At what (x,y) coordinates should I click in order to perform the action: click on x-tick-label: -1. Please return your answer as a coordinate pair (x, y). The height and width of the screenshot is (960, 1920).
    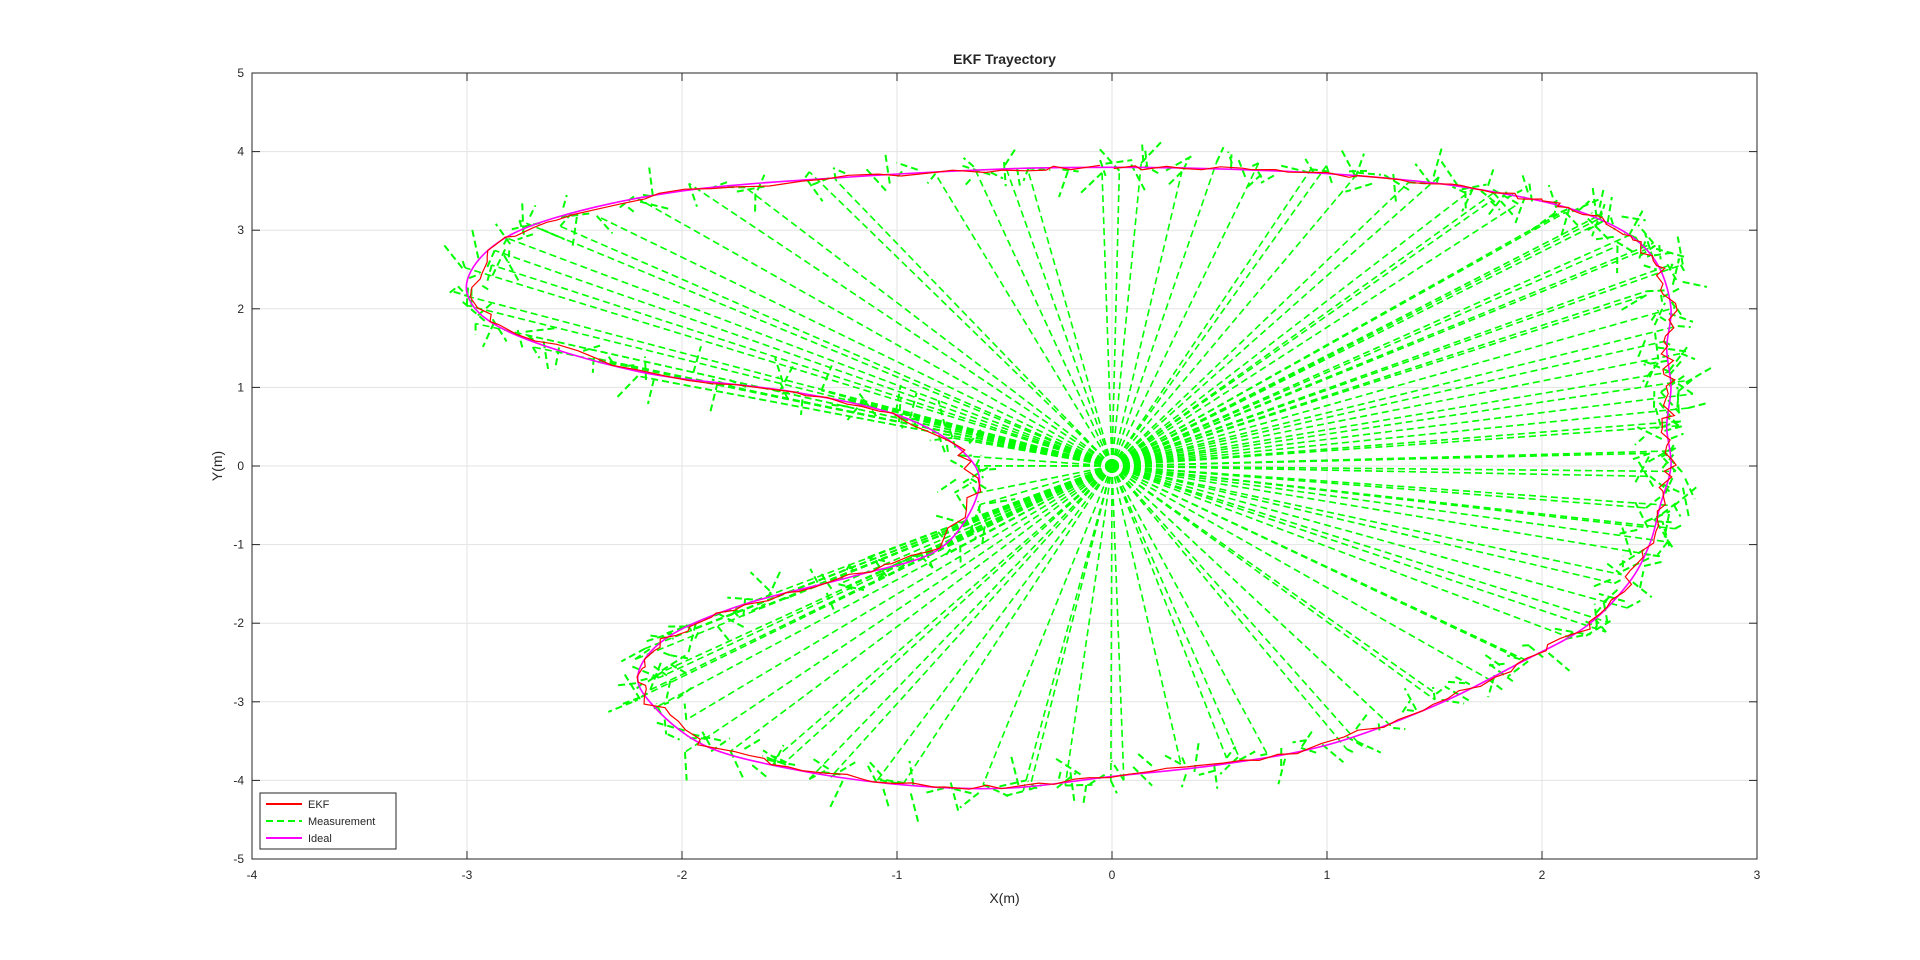
    Looking at the image, I should click on (897, 875).